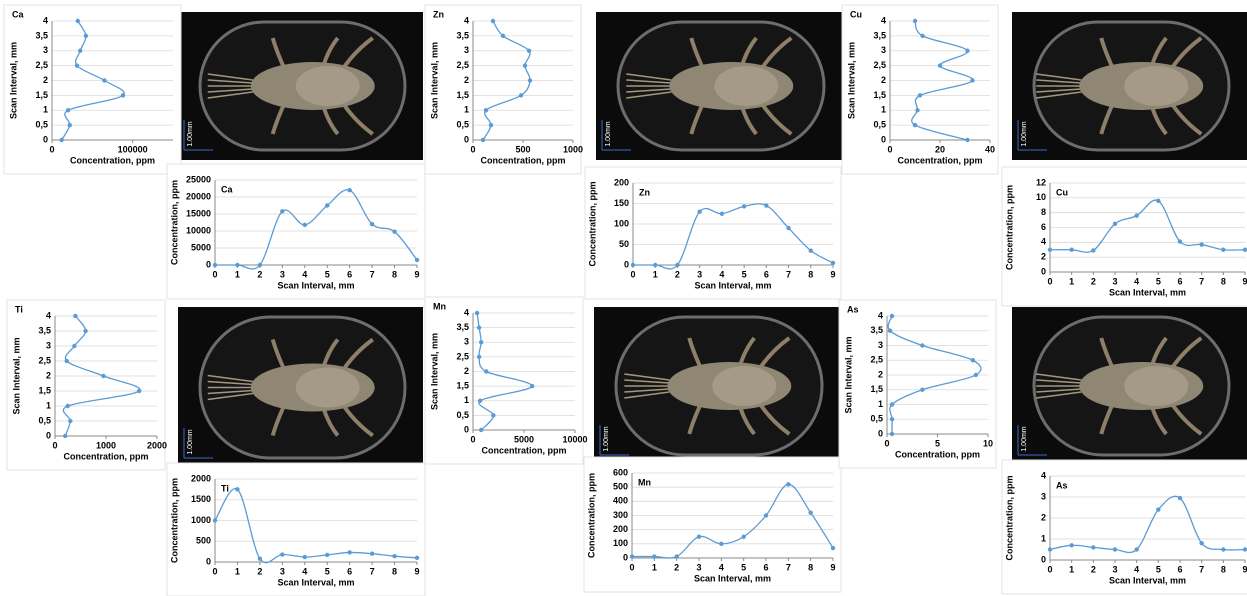  I want to click on y-tick-label: 3, so click(466, 50).